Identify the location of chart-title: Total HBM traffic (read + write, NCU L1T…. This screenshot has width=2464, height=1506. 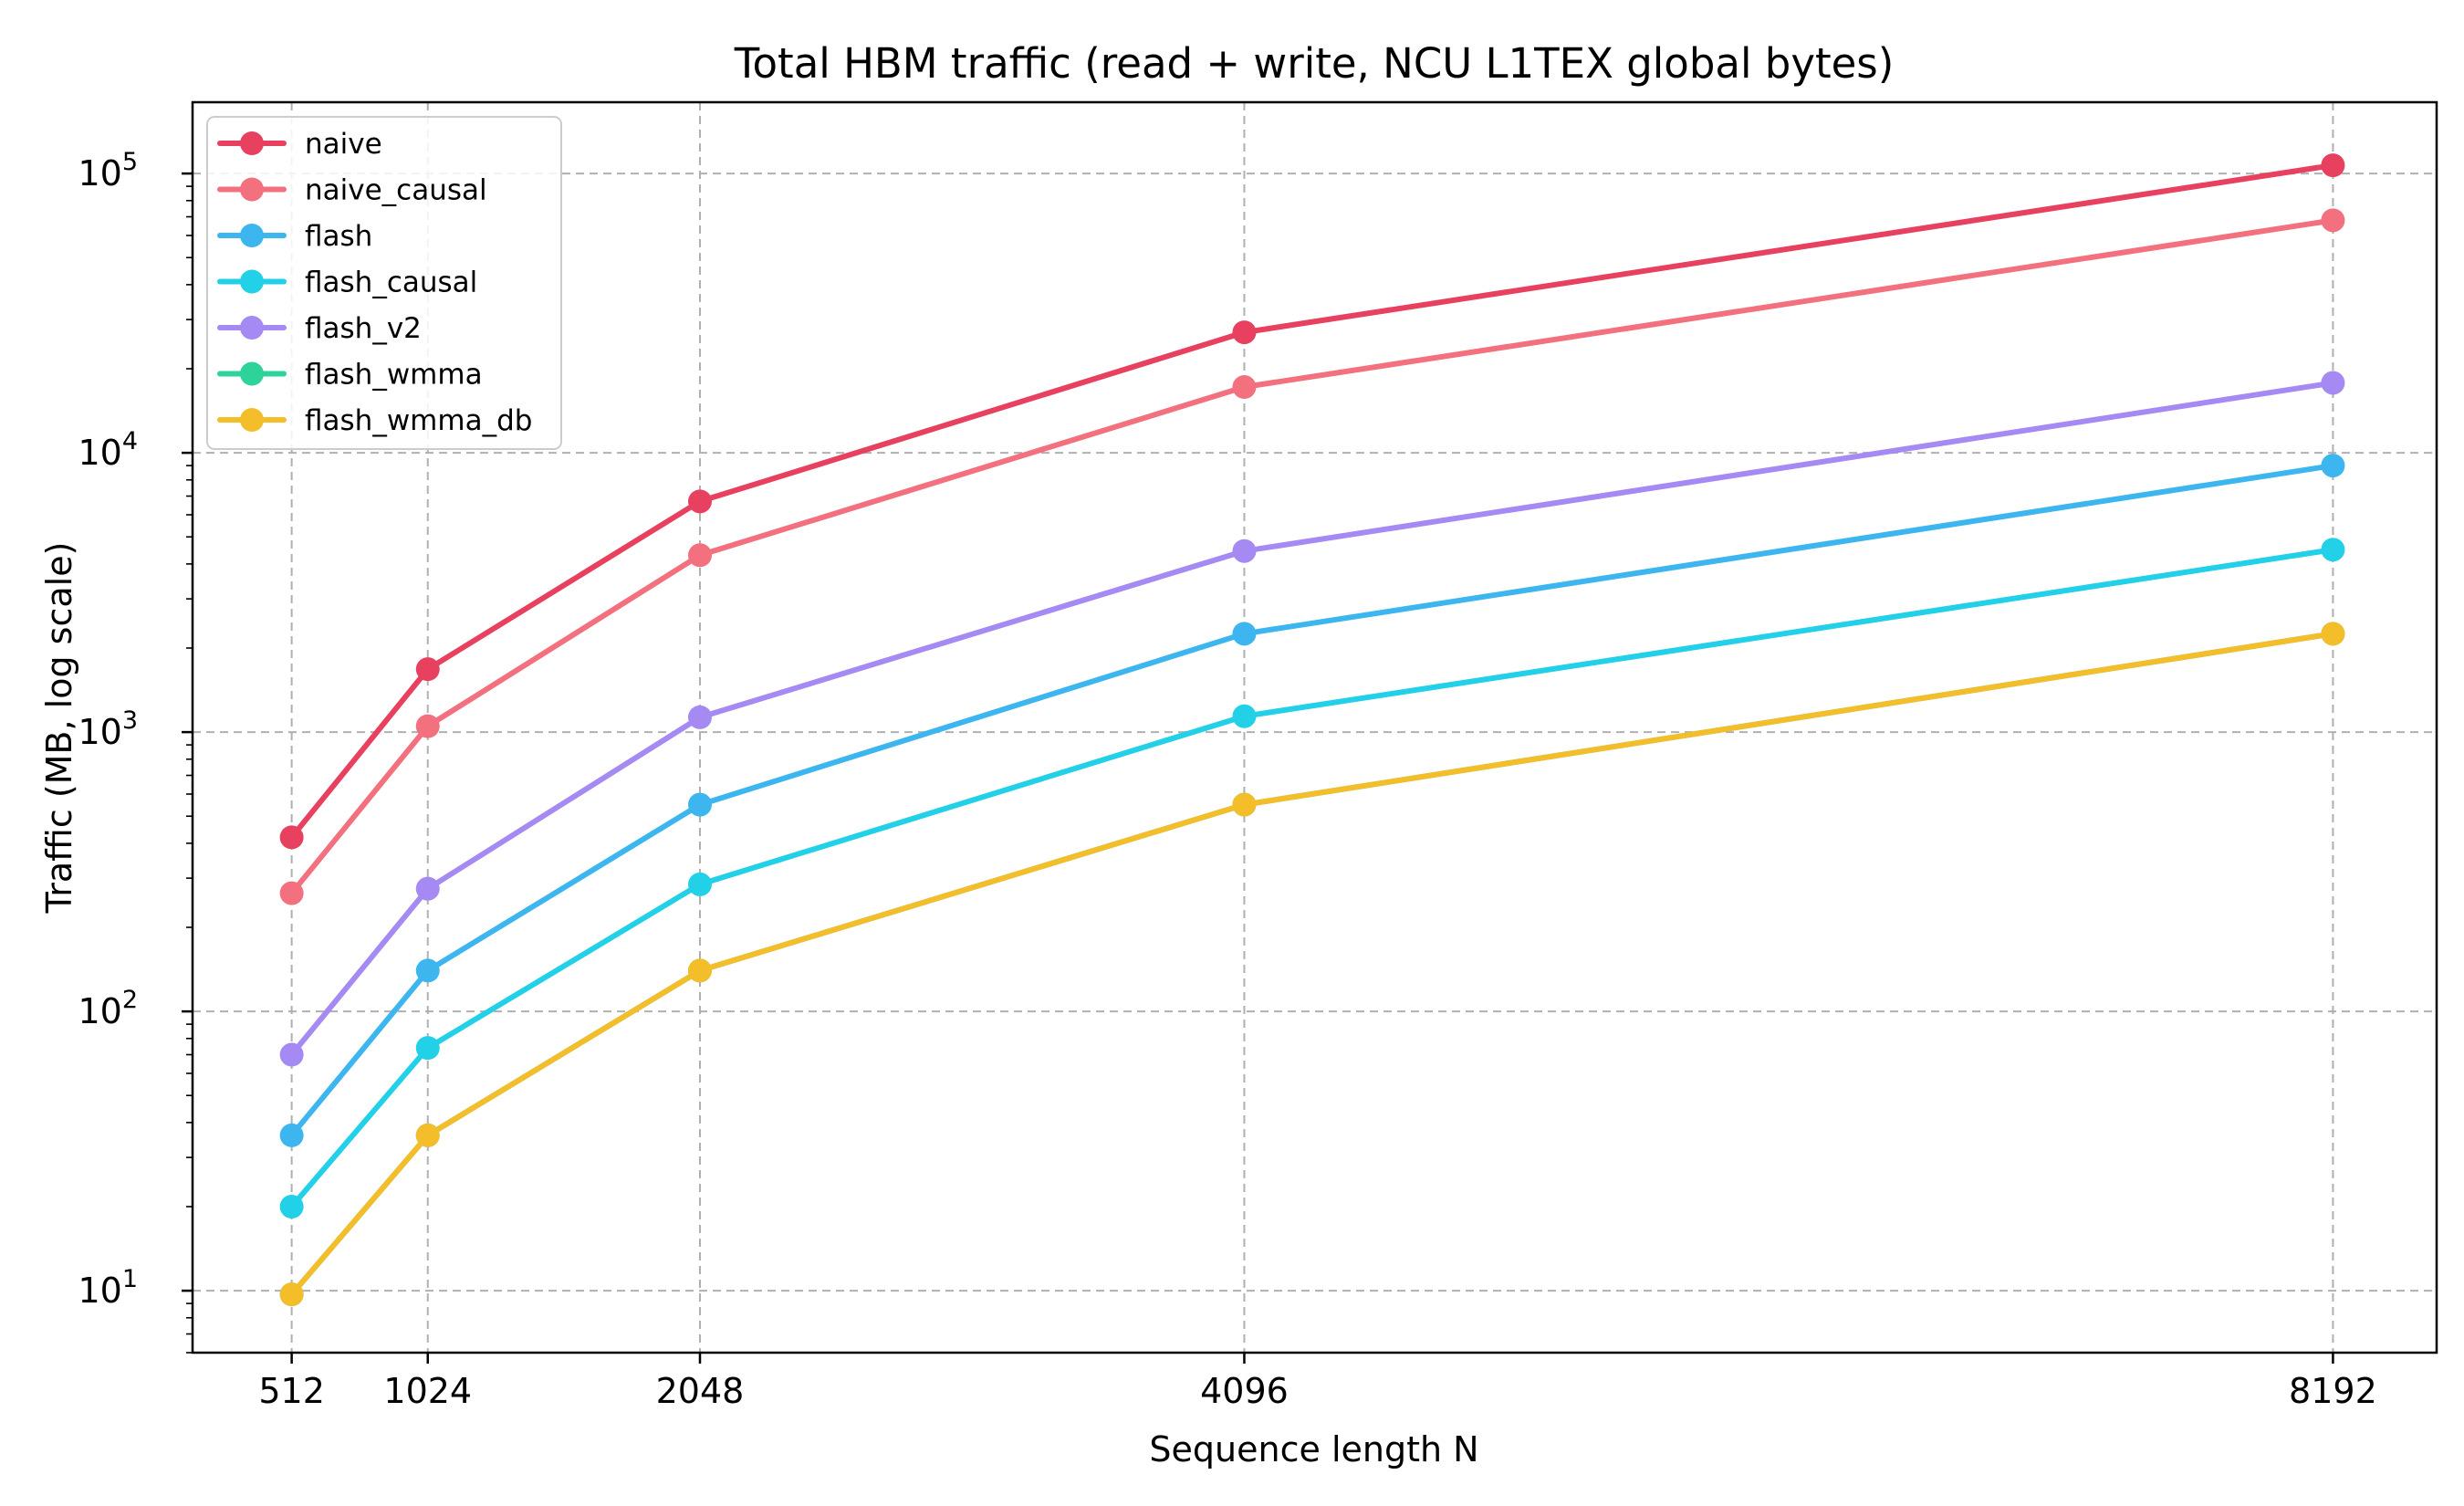
(1314, 63).